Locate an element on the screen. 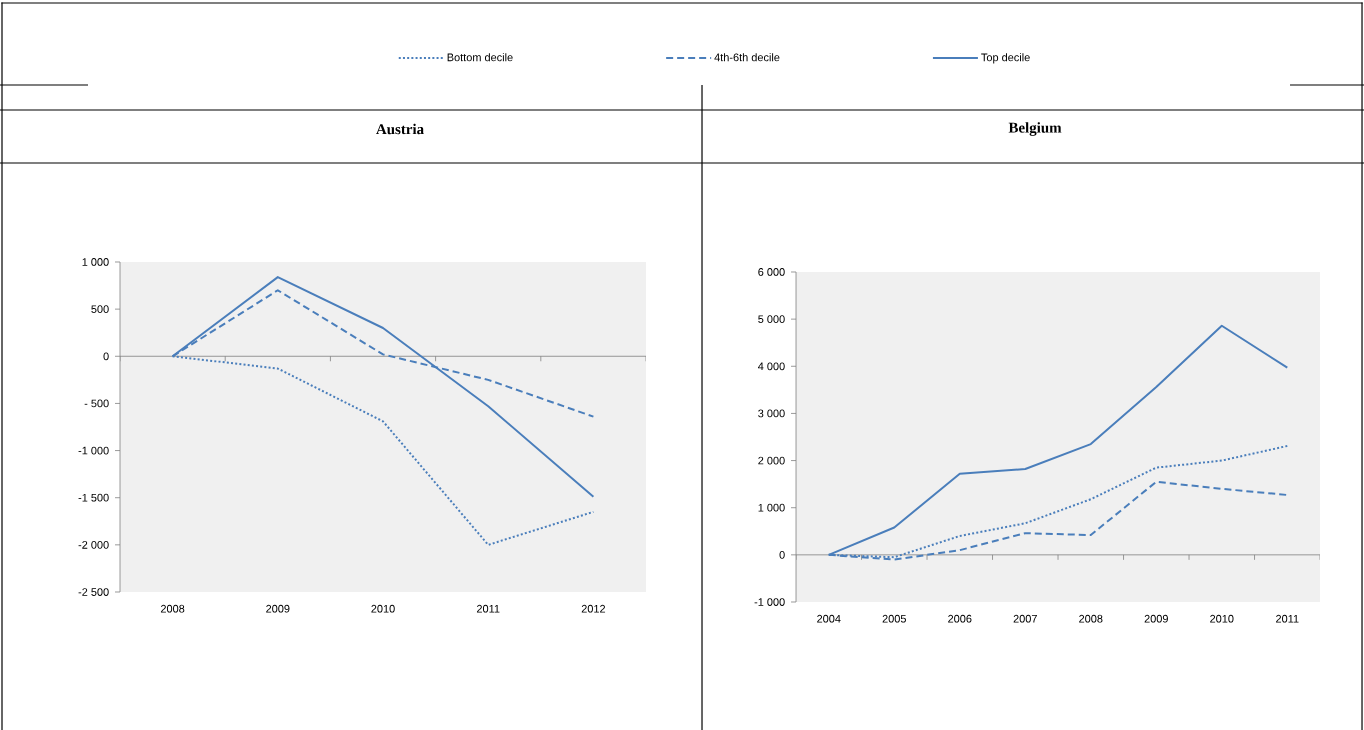 Image resolution: width=1364 pixels, height=730 pixels. x-tick-label: 2007 is located at coordinates (1025, 618).